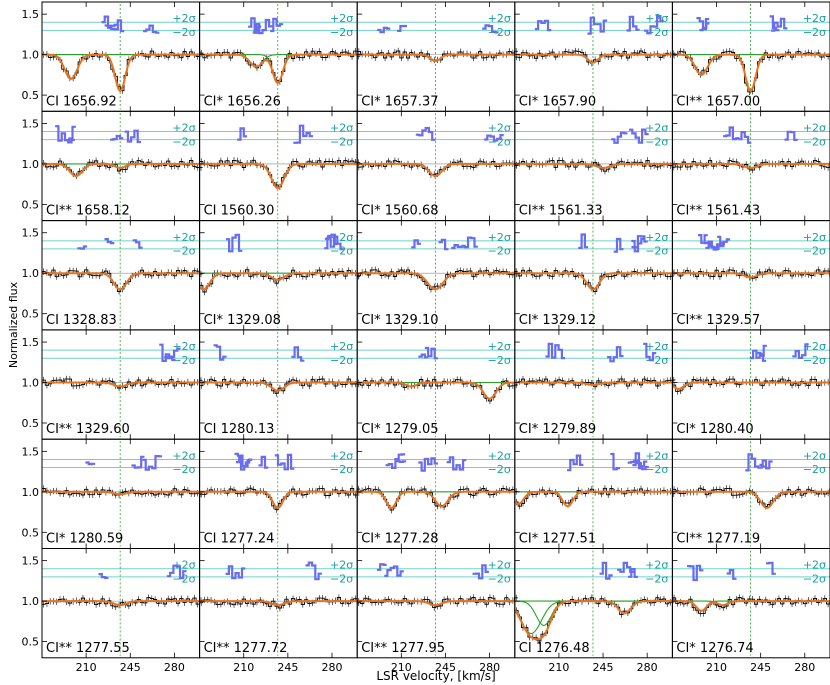  Describe the element at coordinates (718, 101) in the screenshot. I see `panel-label: CI** 1657.00` at that location.